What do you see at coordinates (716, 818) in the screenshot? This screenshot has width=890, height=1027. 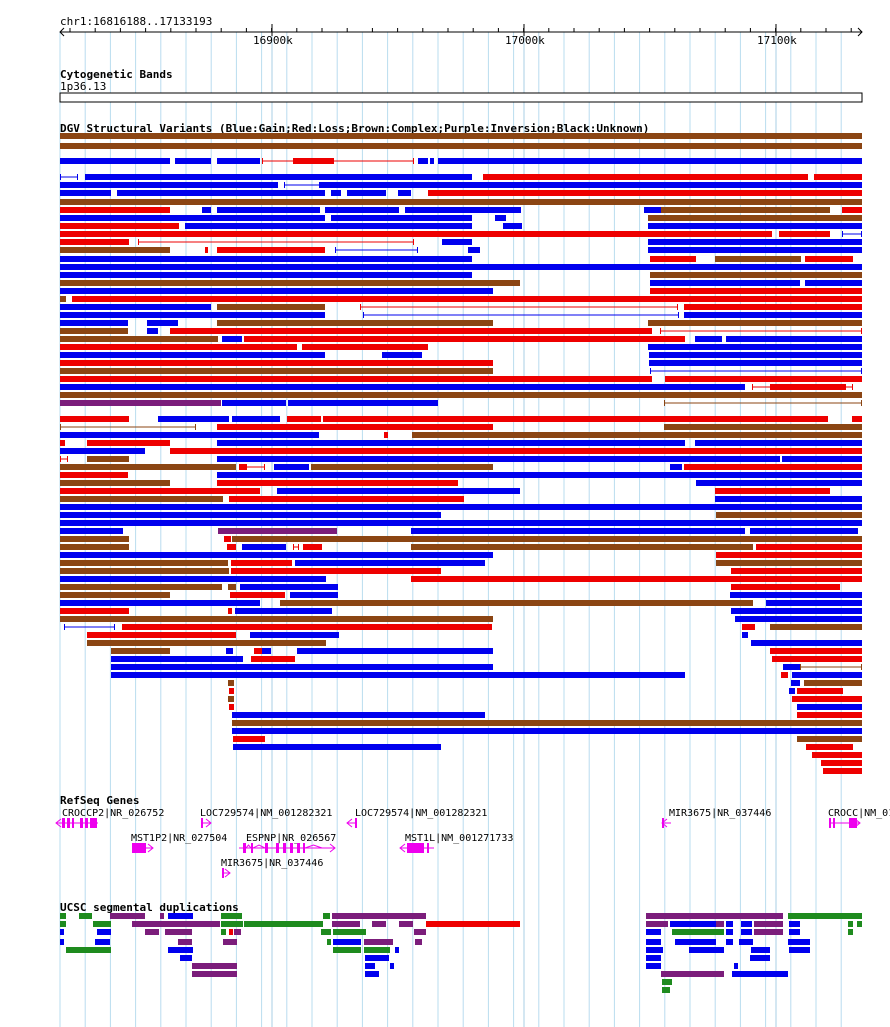 I see `gene-mir3675-1: MIR3675|NR_037446` at bounding box center [716, 818].